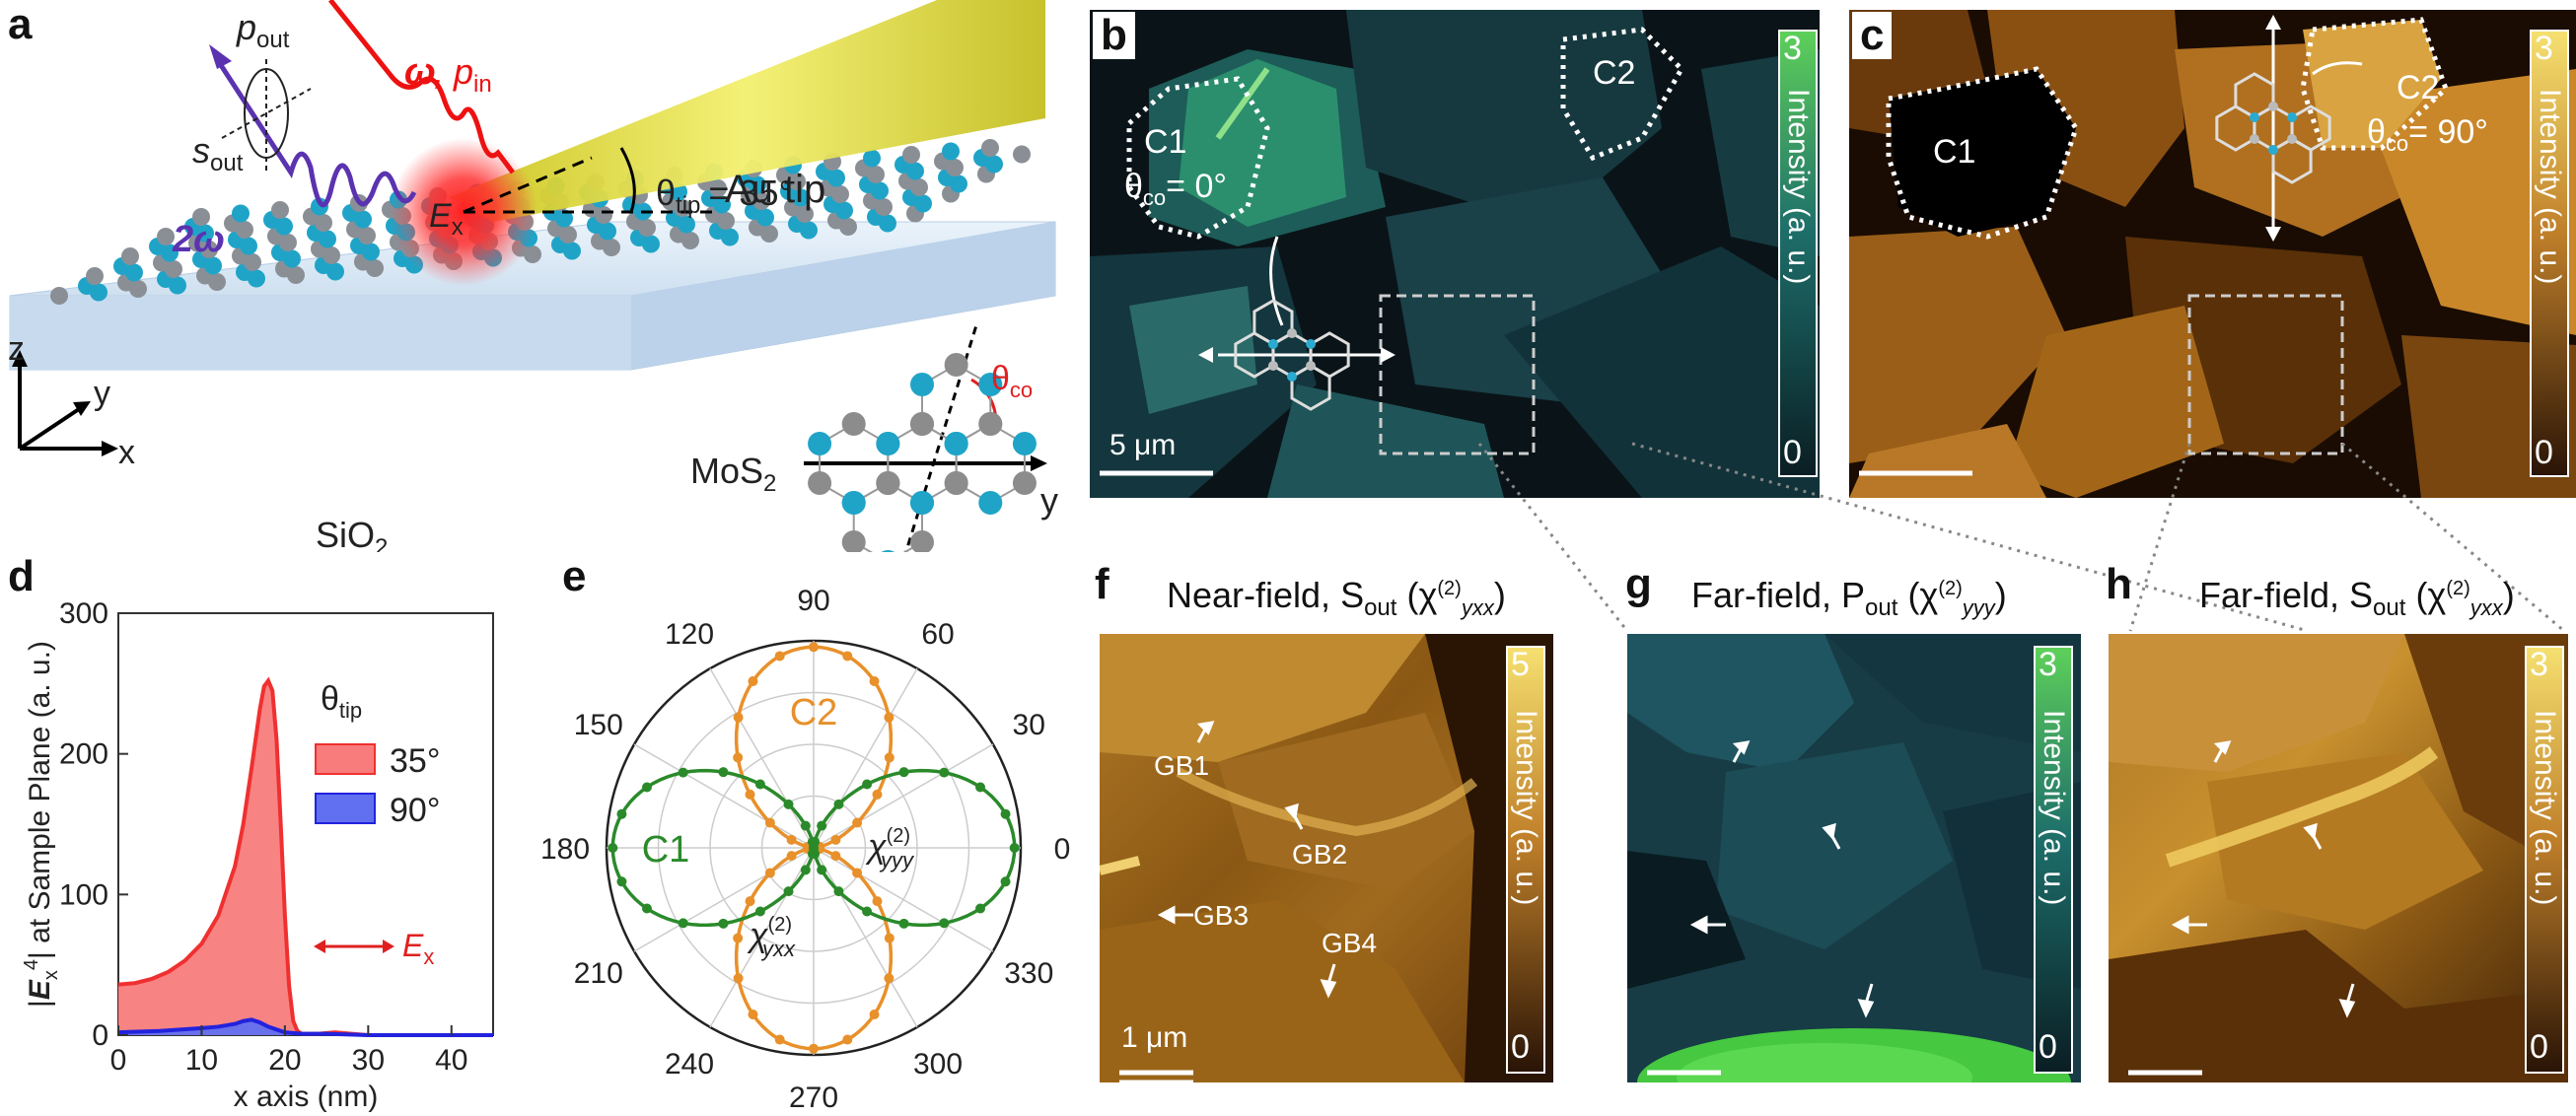 The height and width of the screenshot is (1116, 2576). What do you see at coordinates (747, 111) in the screenshot?
I see `au-tip` at bounding box center [747, 111].